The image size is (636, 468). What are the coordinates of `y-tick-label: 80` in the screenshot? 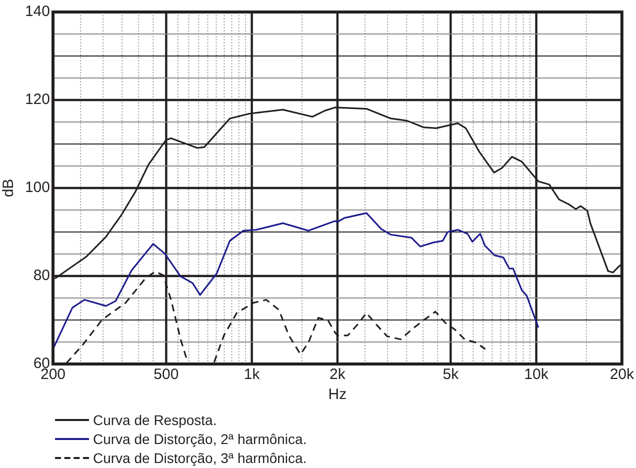 It's located at (41, 275).